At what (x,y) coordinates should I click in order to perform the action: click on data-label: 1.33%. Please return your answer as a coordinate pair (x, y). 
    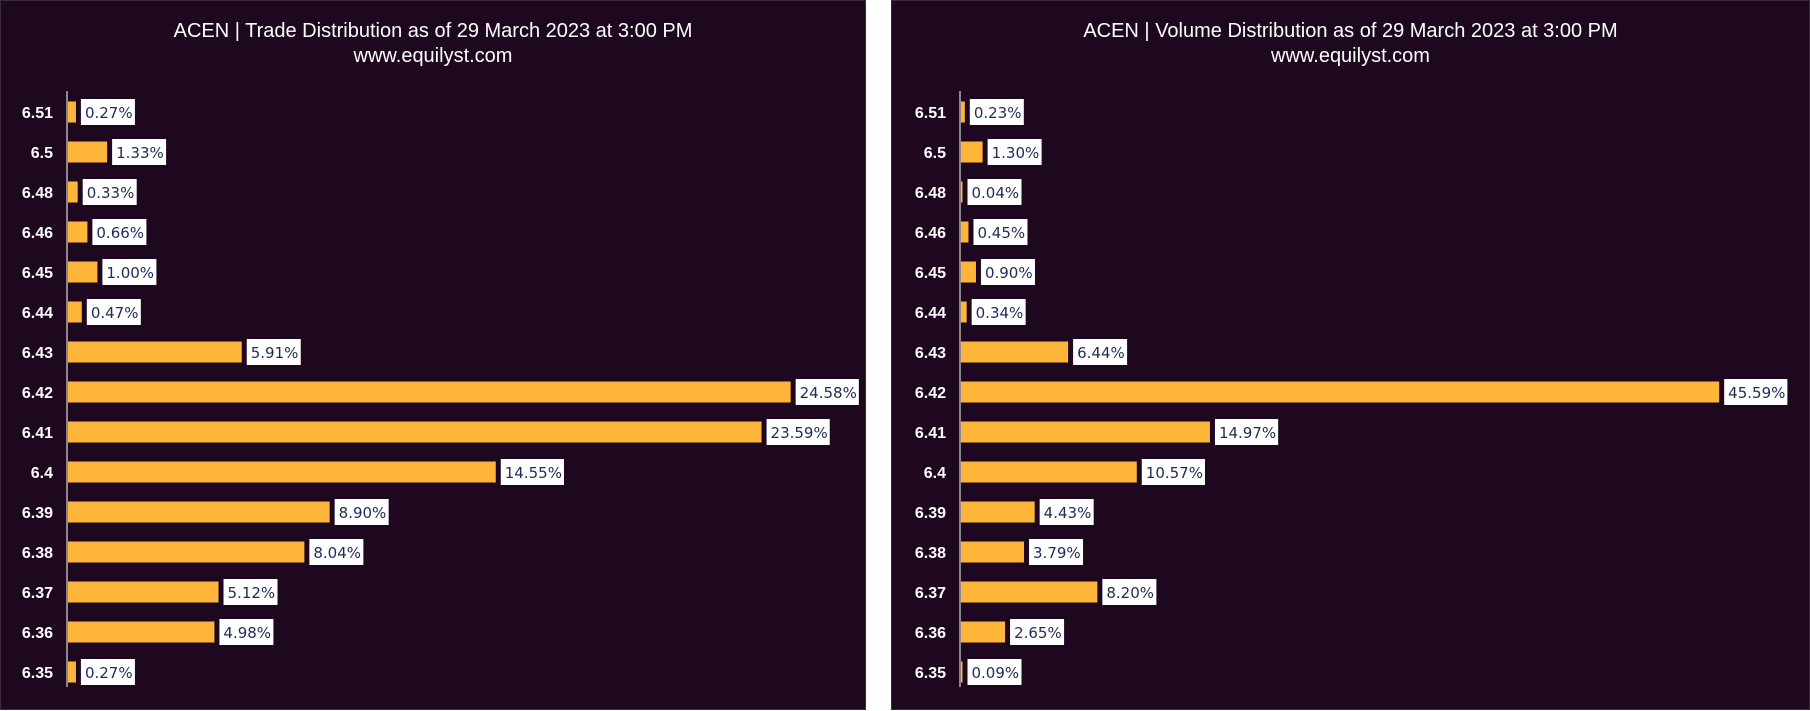
    Looking at the image, I should click on (140, 153).